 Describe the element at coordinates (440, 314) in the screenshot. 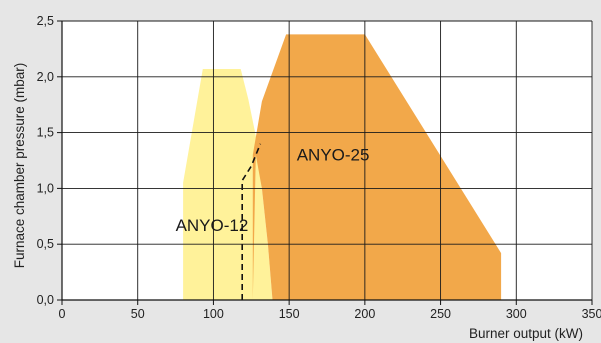

I see `x-tick-label: 250` at that location.